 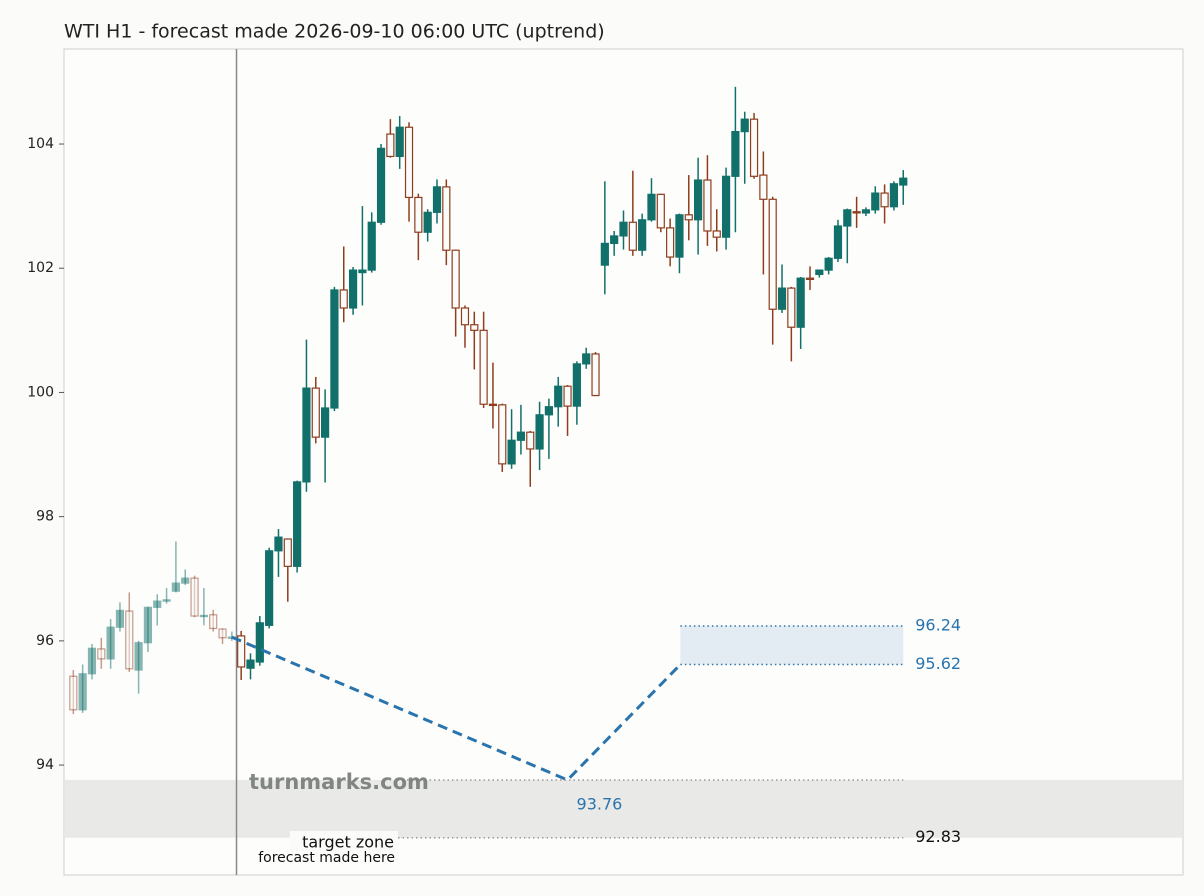 What do you see at coordinates (938, 836) in the screenshot?
I see `target-zone-value: 92.83` at bounding box center [938, 836].